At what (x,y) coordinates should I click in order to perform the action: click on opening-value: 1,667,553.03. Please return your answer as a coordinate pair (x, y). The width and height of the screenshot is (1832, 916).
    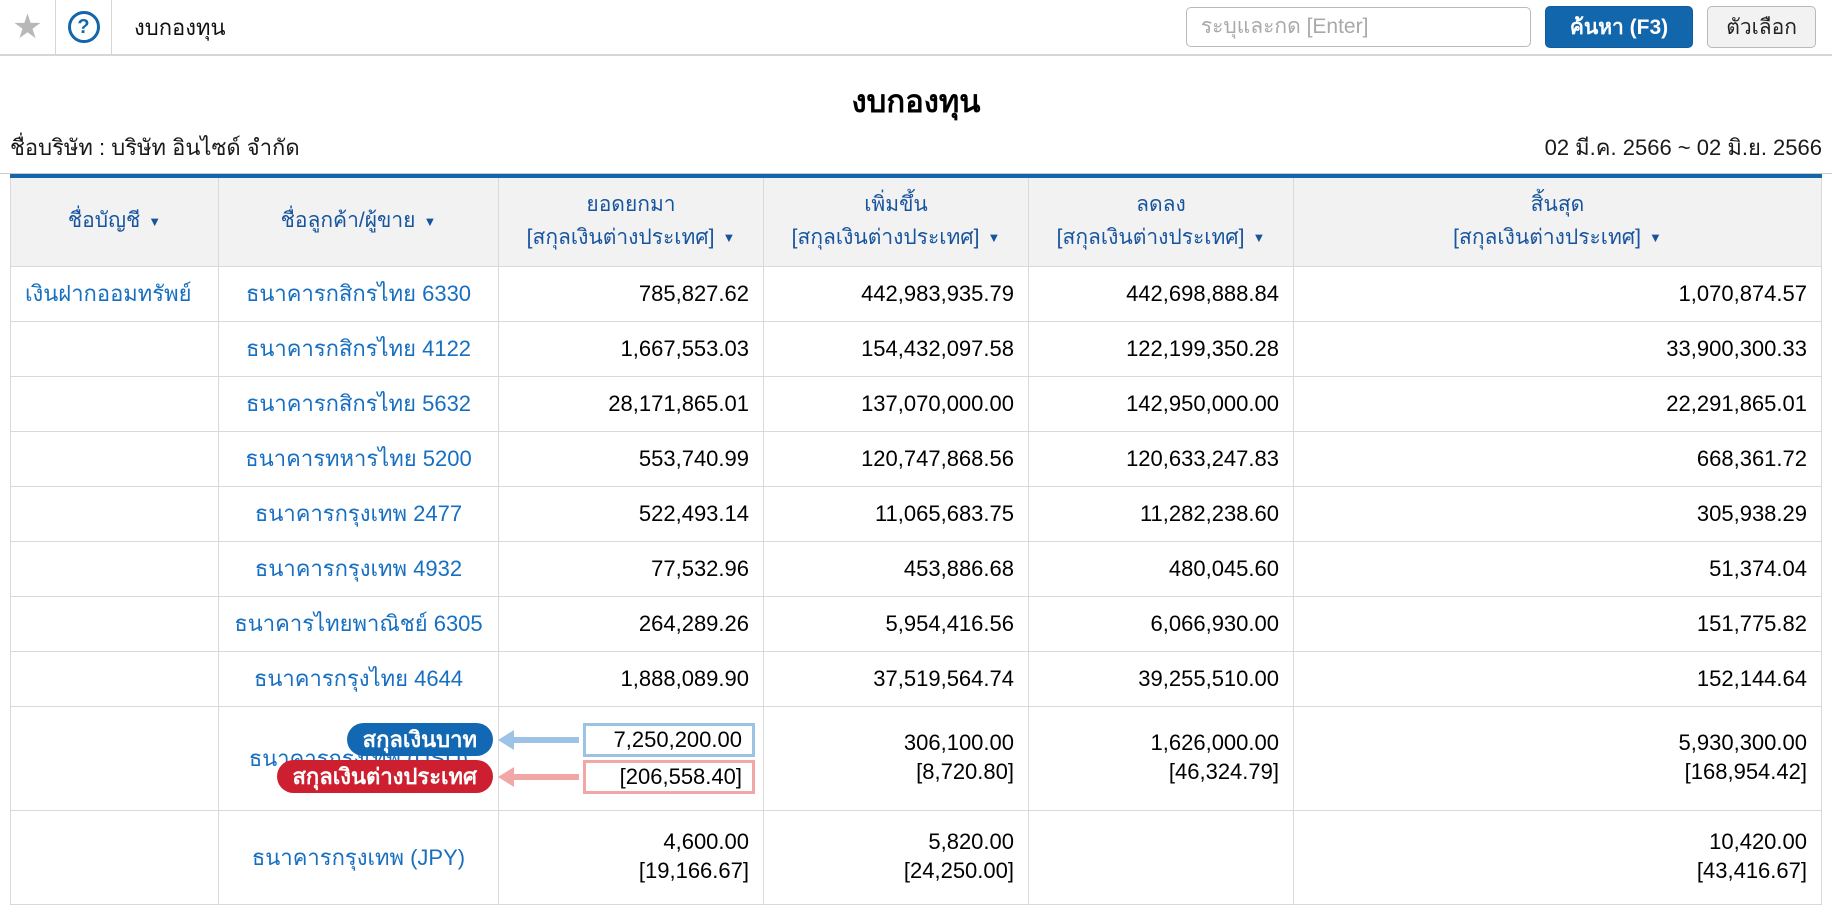
    Looking at the image, I should click on (631, 348).